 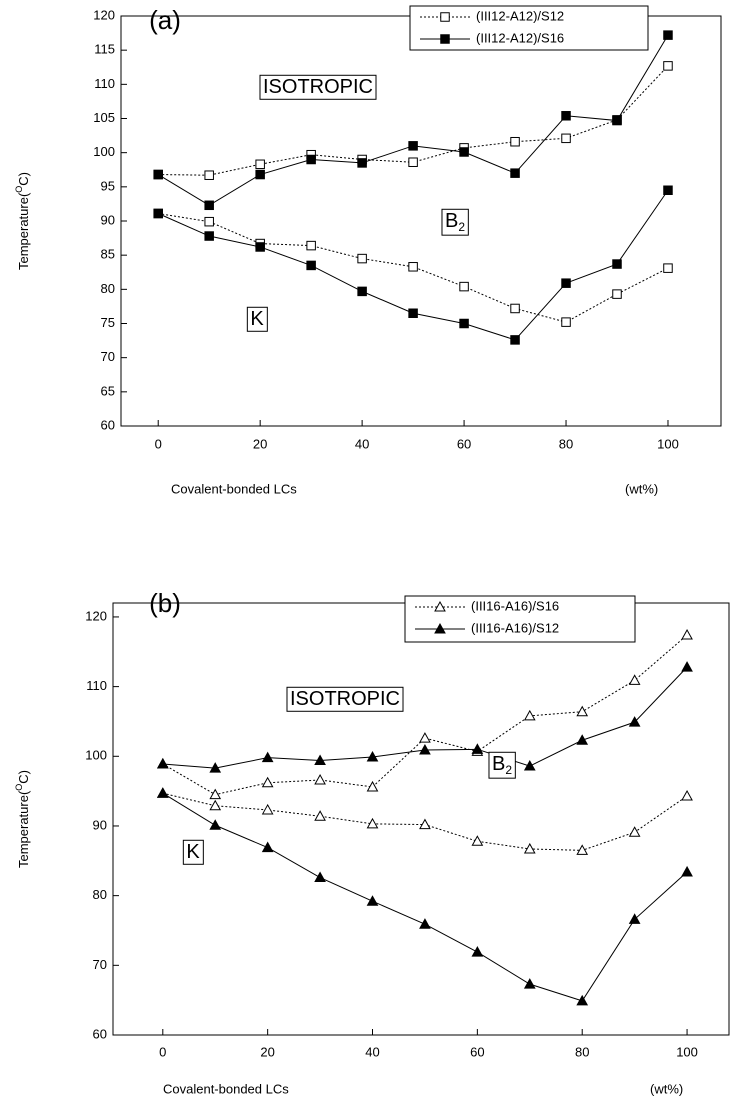 What do you see at coordinates (566, 443) in the screenshot?
I see `x-tick-label: 80` at bounding box center [566, 443].